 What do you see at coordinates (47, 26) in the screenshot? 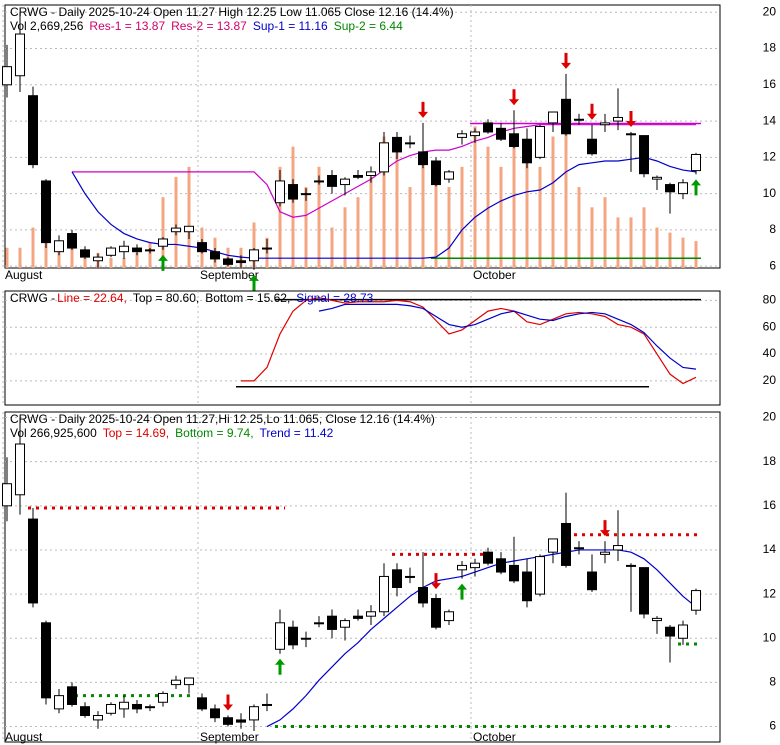
I see `legend-entry: Vol 2,669,256` at bounding box center [47, 26].